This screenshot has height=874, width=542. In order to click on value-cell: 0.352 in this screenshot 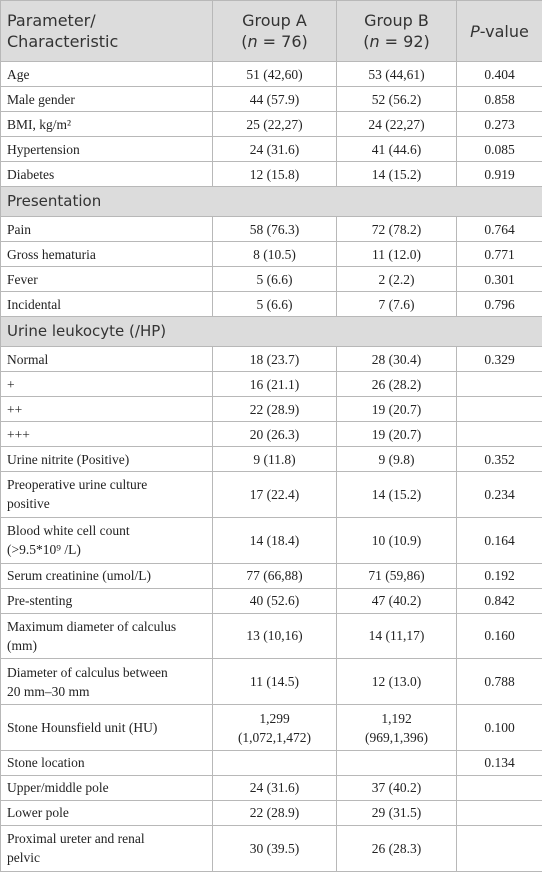, I will do `click(499, 459)`.